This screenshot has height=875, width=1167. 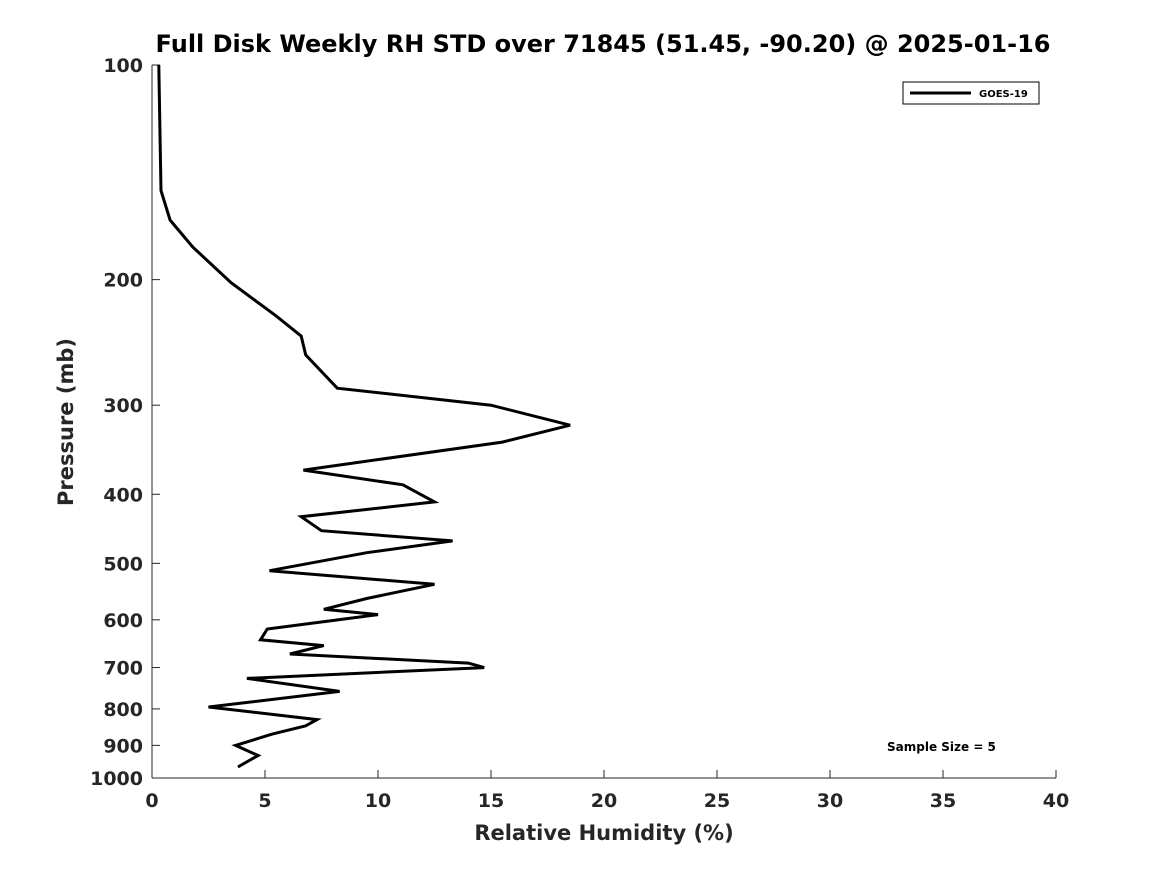 What do you see at coordinates (123, 621) in the screenshot?
I see `y-tick-label: 600` at bounding box center [123, 621].